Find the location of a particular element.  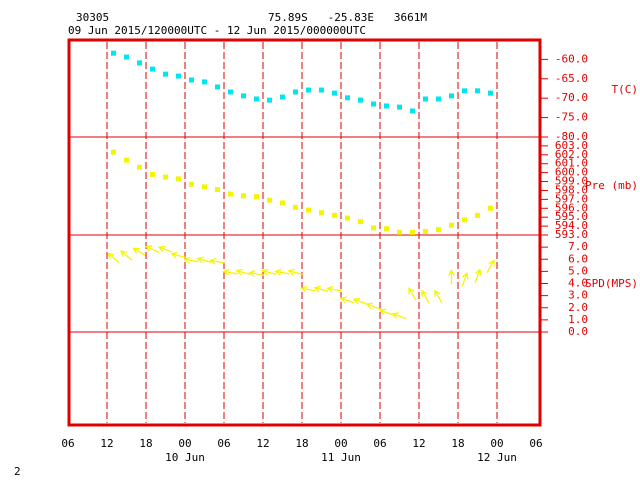

y-tick-label: 603.0 is located at coordinates (571, 145).